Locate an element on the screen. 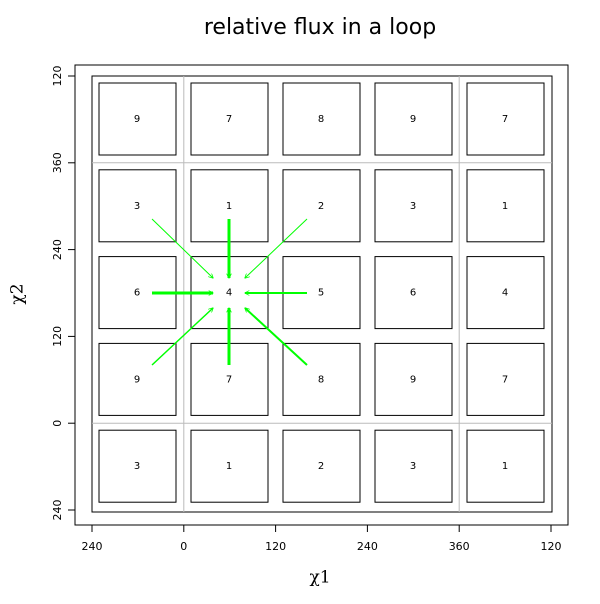  y-tick-label: 360 is located at coordinates (57, 162).